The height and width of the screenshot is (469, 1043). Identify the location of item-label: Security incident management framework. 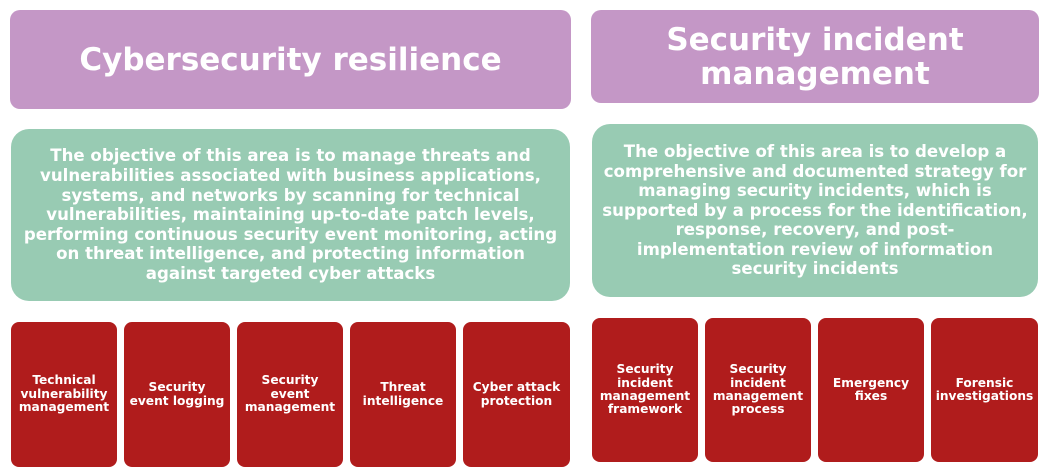
(645, 389).